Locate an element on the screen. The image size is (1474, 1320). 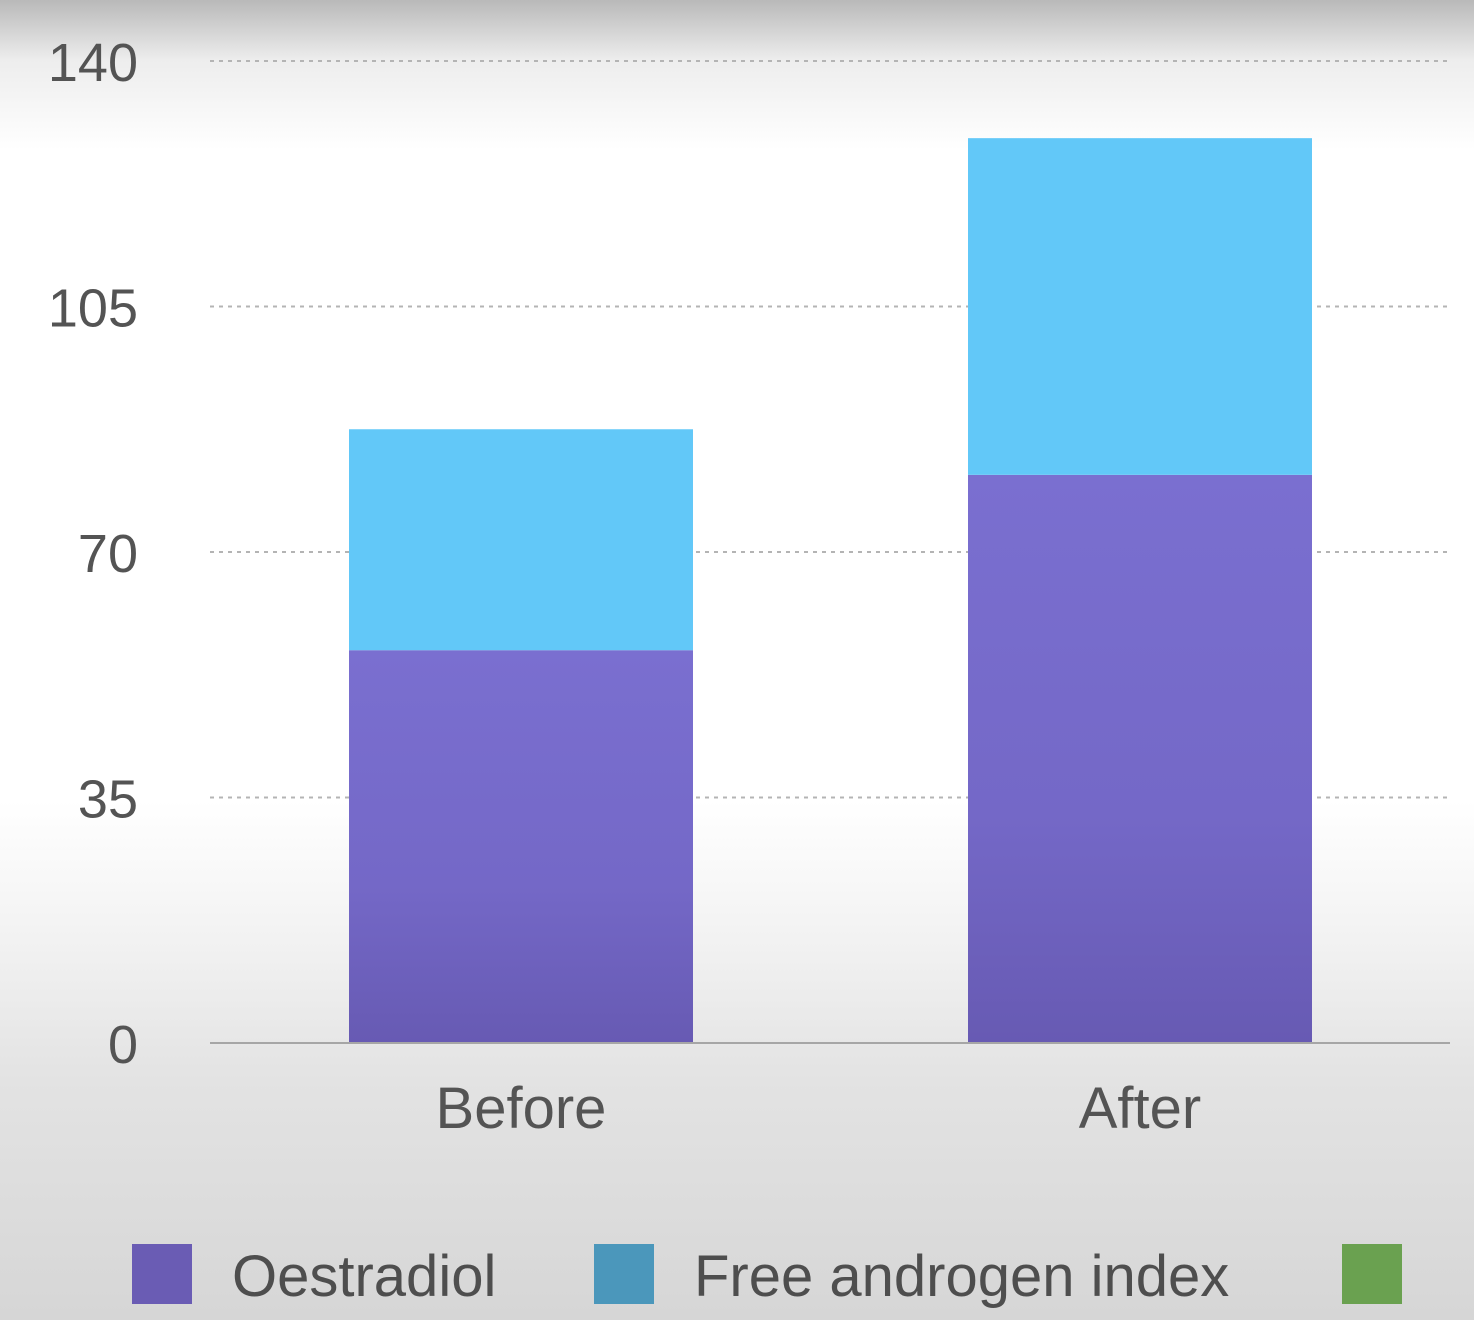
y-tick-label-70: 70 is located at coordinates (108, 554).